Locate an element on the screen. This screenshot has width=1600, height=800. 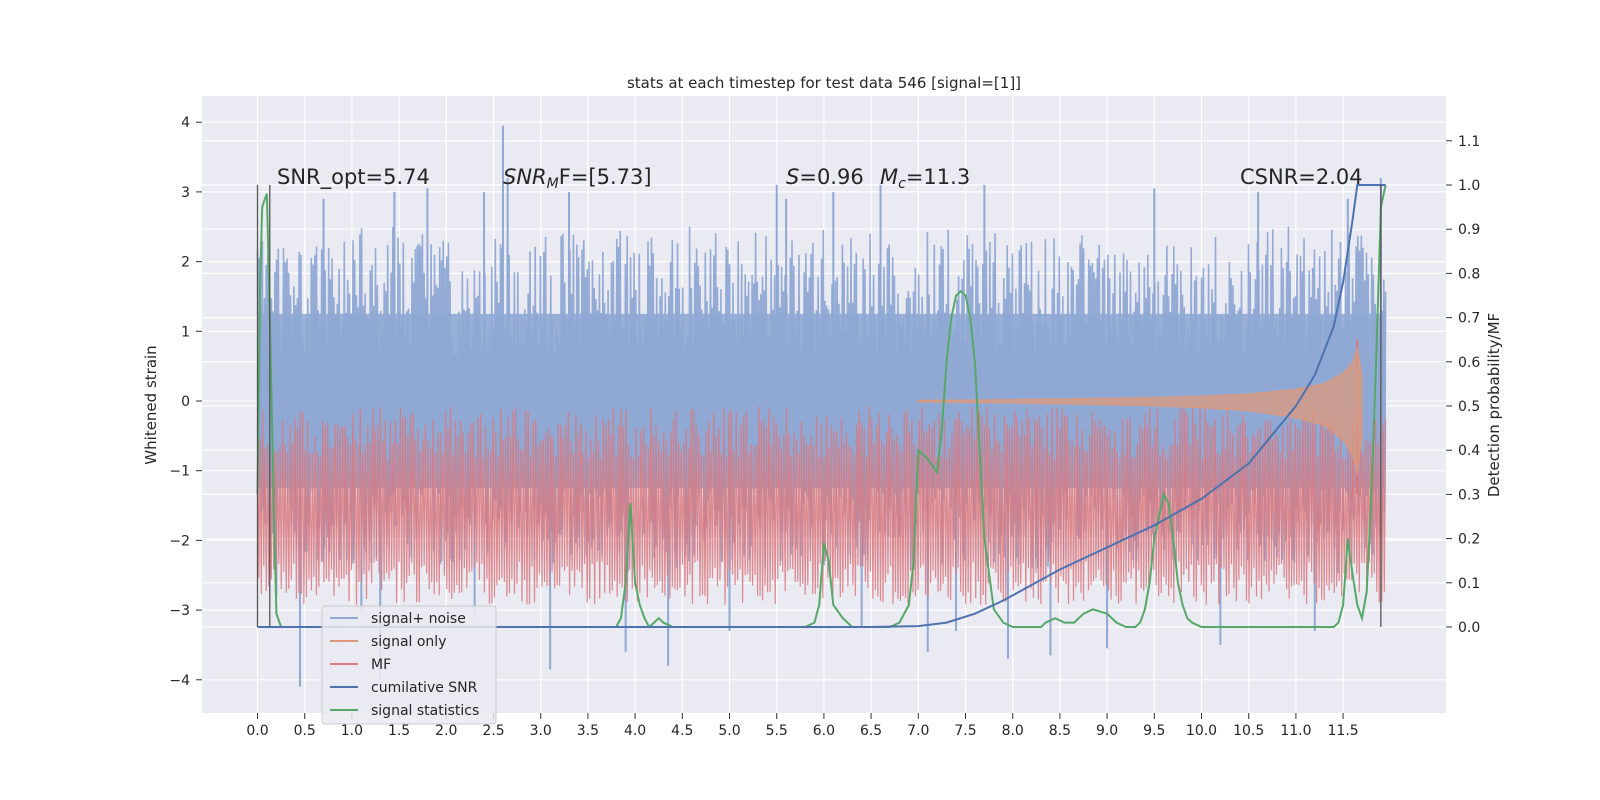
annotation-s: S=0.96 is located at coordinates (825, 177).